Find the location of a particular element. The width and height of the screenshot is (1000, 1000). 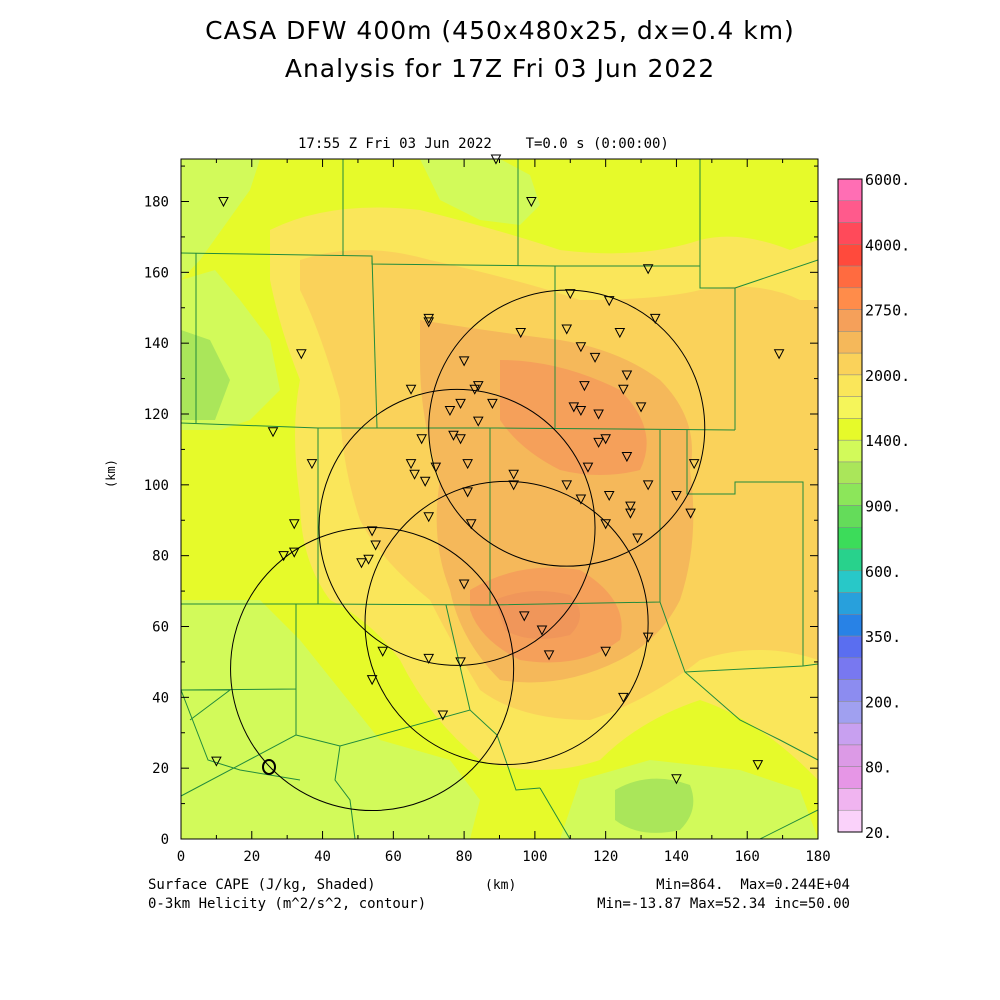

footer-left-line-1: Surface CAPE (J/kg, Shaded) is located at coordinates (262, 885).